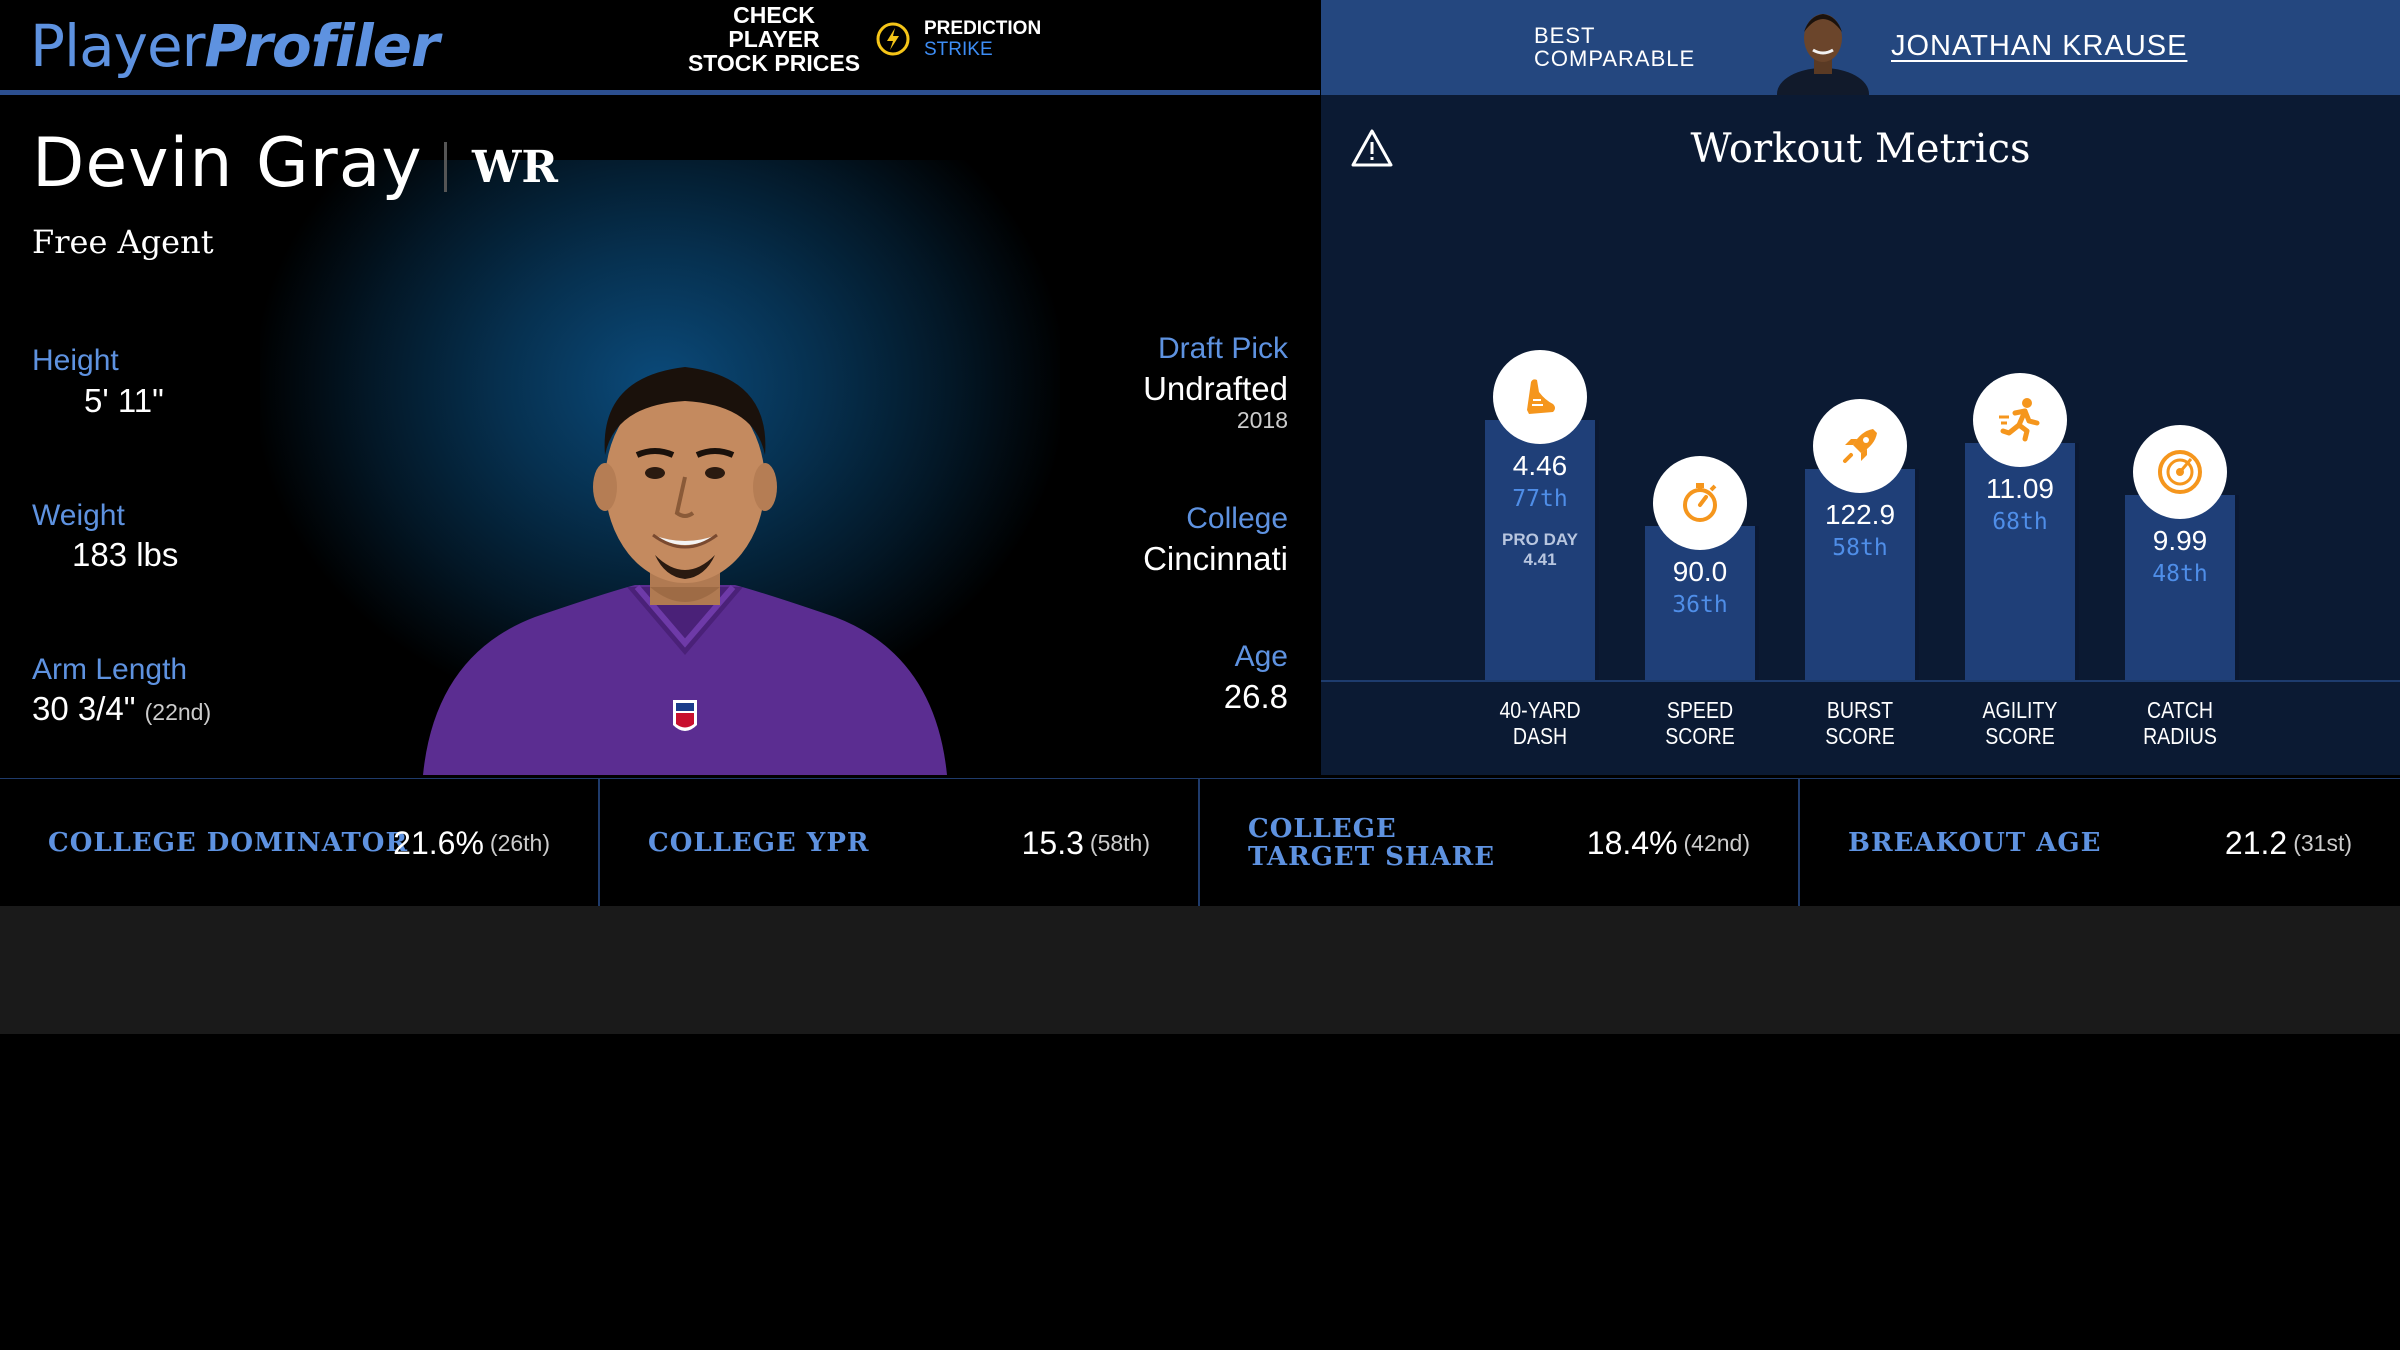 This screenshot has height=1350, width=2400. I want to click on college-value: Cincinnati, so click(1215, 558).